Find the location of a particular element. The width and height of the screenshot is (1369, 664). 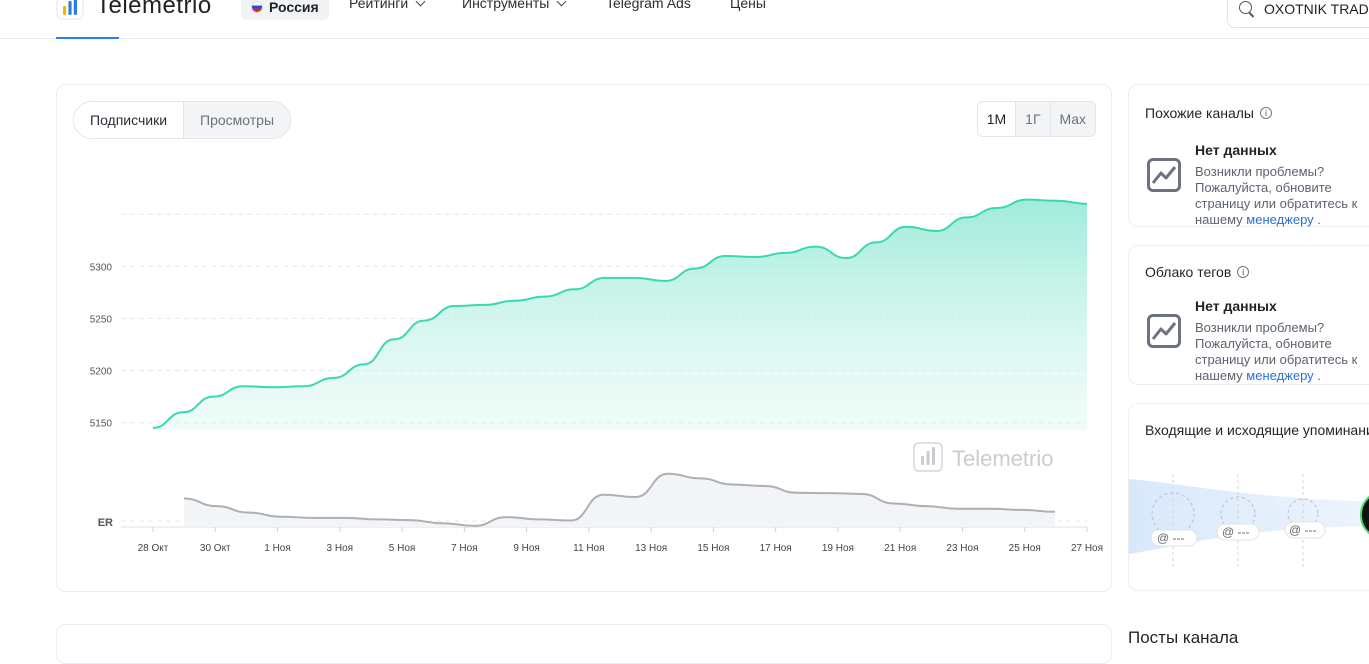

x-tick-label: 30 Окт is located at coordinates (215, 548).